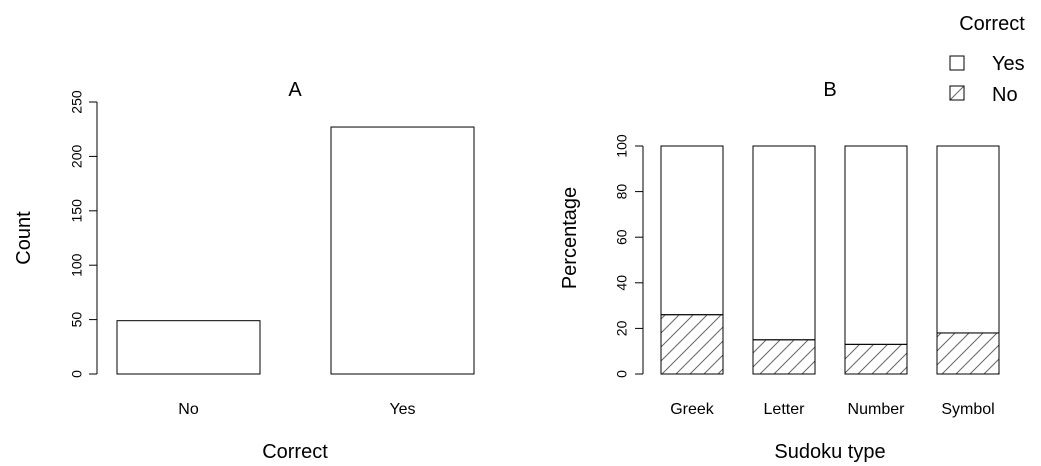 This screenshot has width=1041, height=466. What do you see at coordinates (402, 250) in the screenshot?
I see `chart-a-bar-yes` at bounding box center [402, 250].